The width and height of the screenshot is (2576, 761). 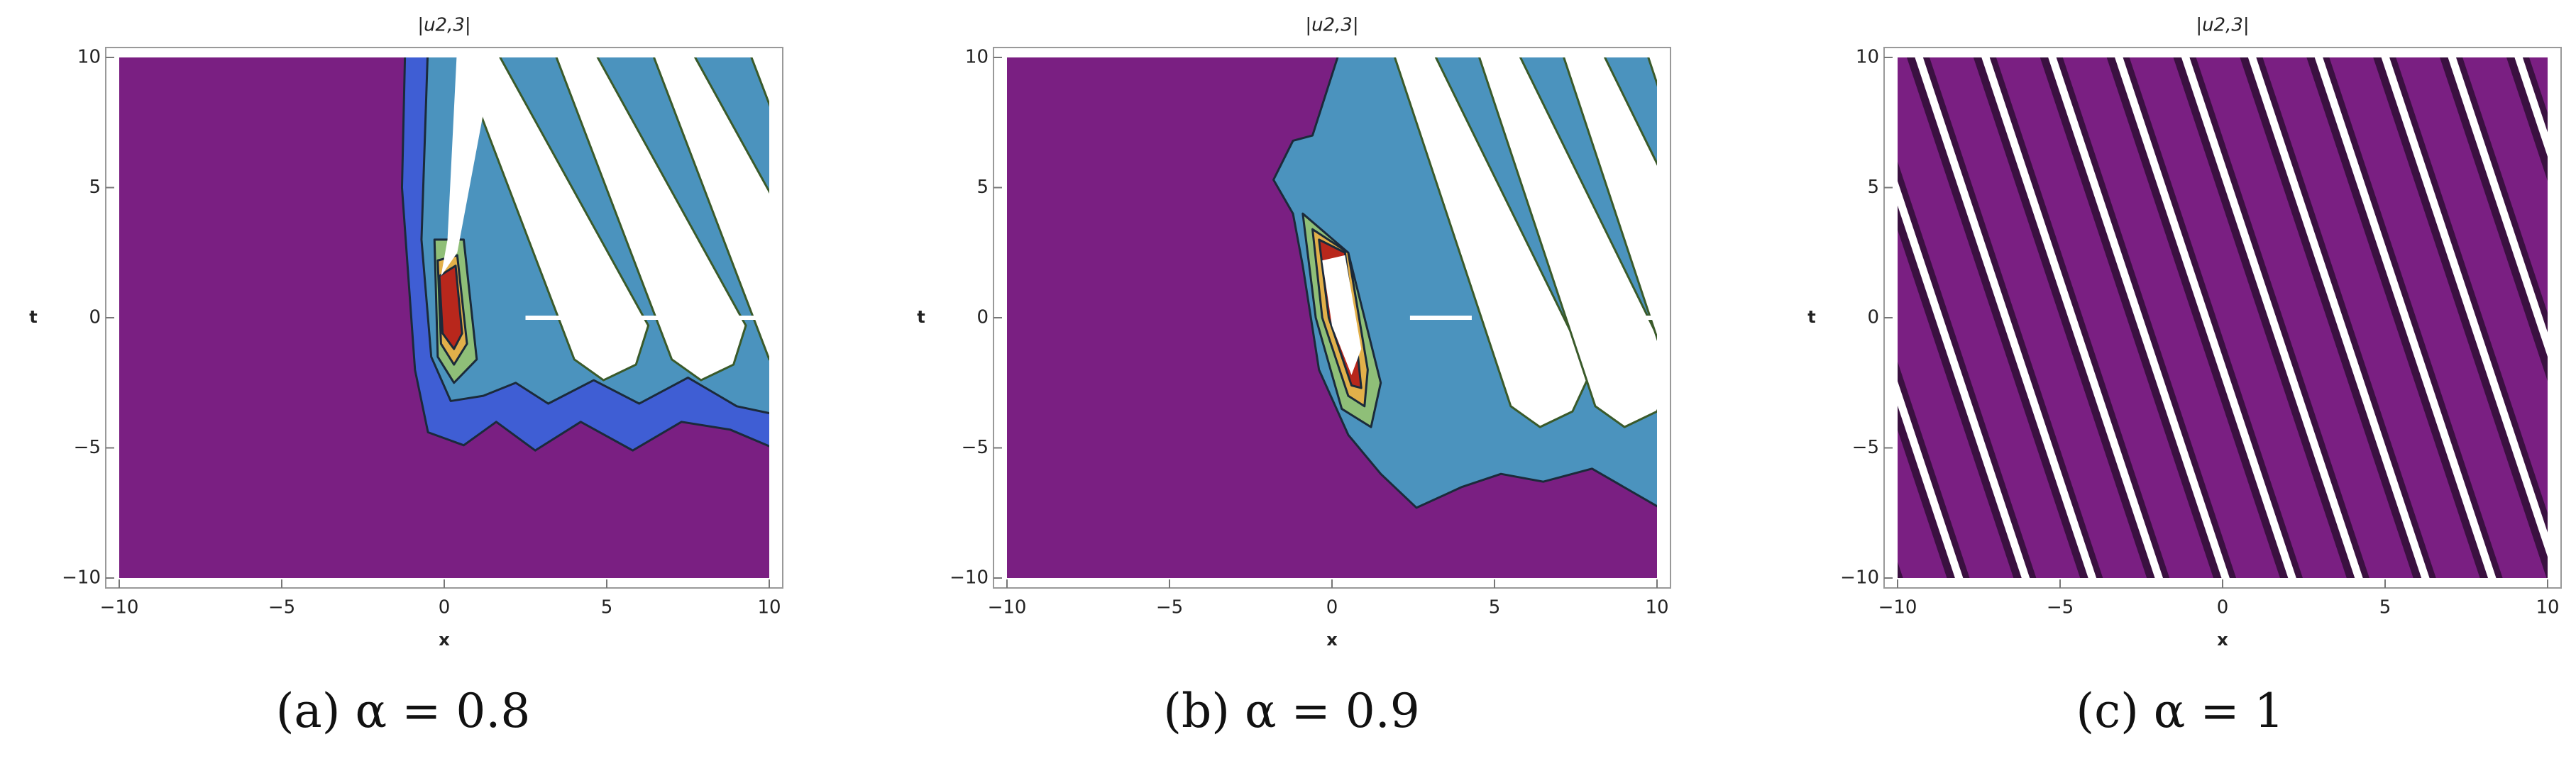 I want to click on caption: (c) α = 1, so click(x=2180, y=711).